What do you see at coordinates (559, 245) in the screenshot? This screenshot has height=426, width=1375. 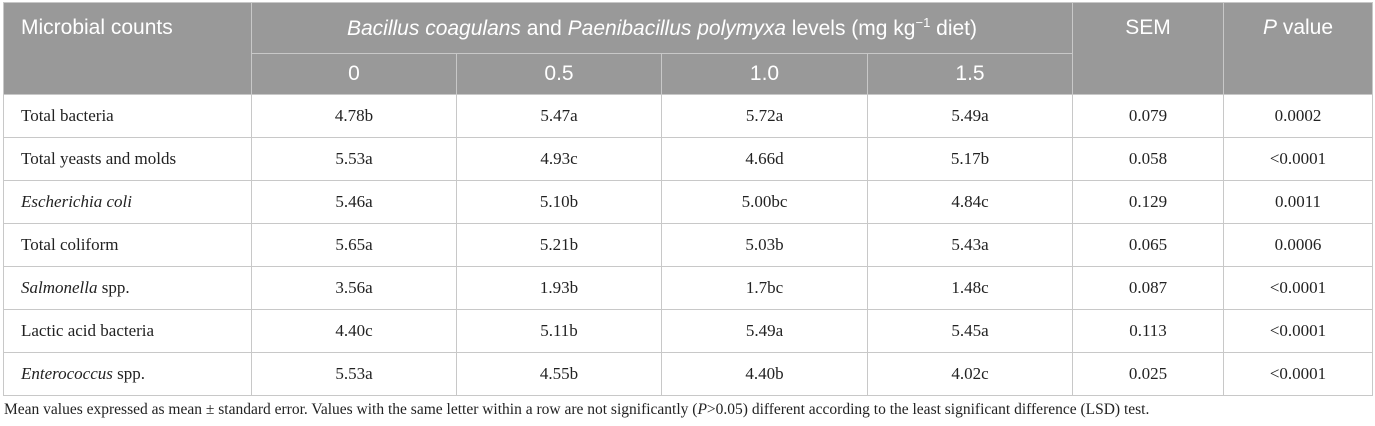 I see `table-cell: 5.21b` at bounding box center [559, 245].